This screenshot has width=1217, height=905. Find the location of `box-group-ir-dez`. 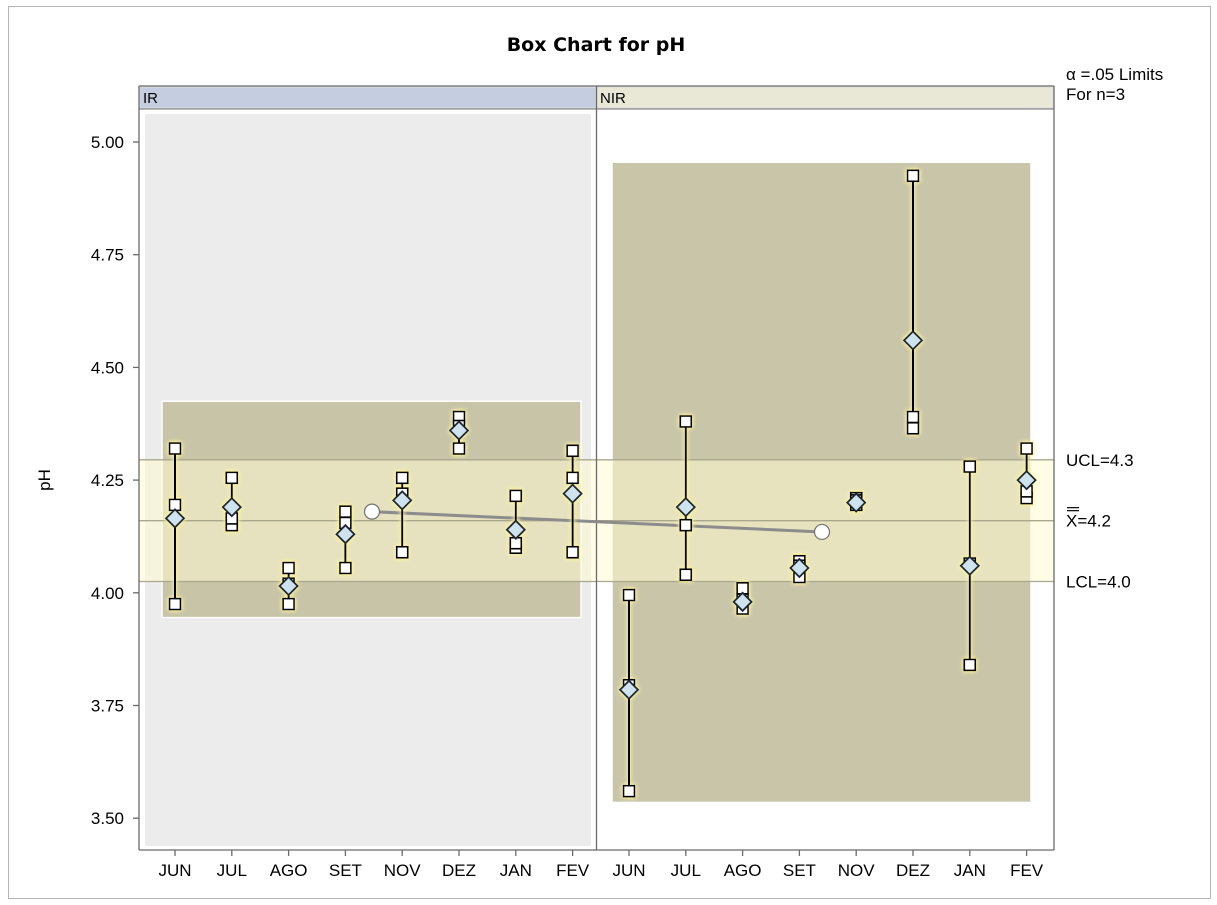

box-group-ir-dez is located at coordinates (459, 432).